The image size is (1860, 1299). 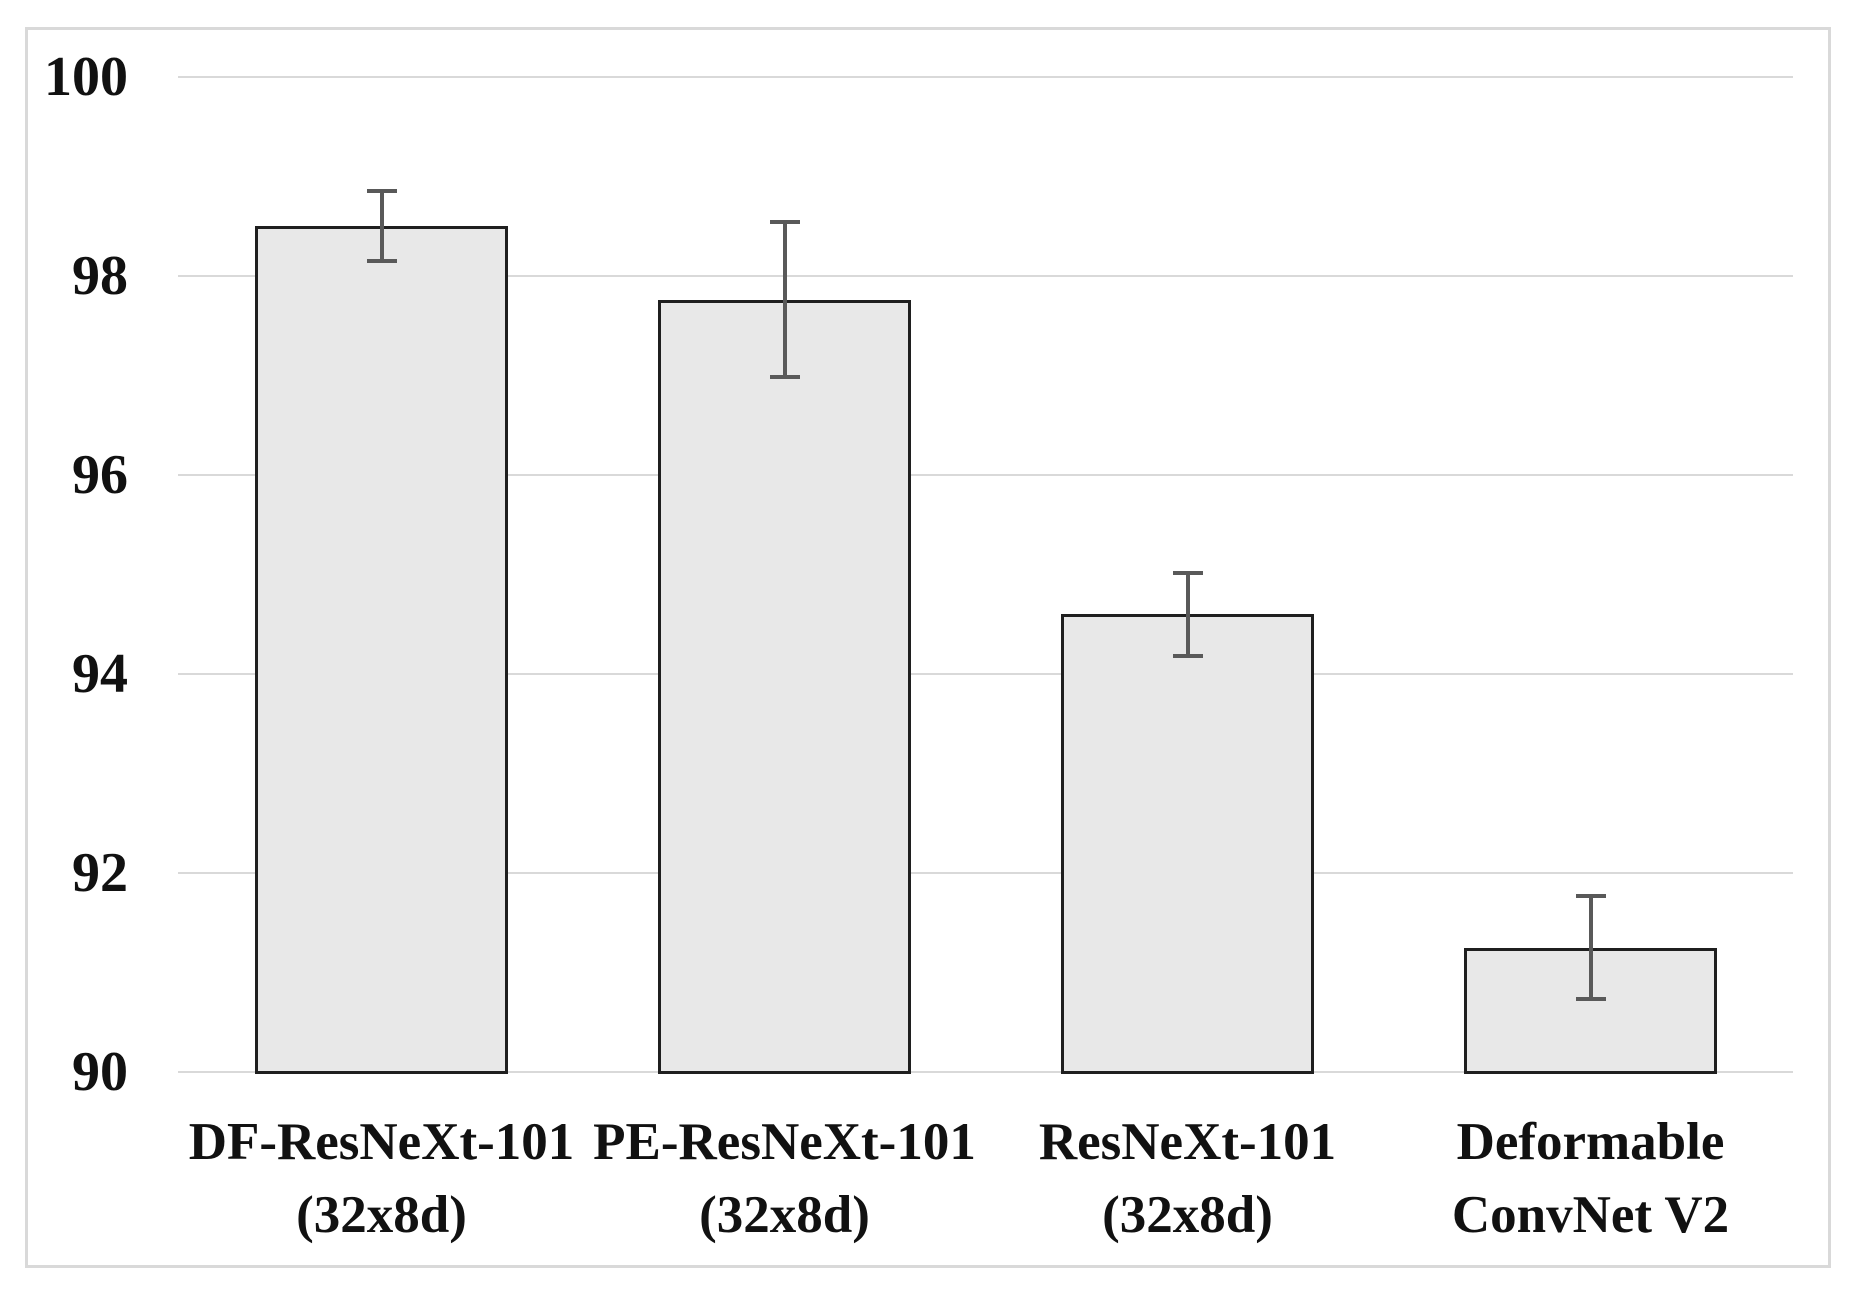 What do you see at coordinates (381, 1178) in the screenshot?
I see `x-category-label-0: DF-ResNeXt-101 (32x8d)` at bounding box center [381, 1178].